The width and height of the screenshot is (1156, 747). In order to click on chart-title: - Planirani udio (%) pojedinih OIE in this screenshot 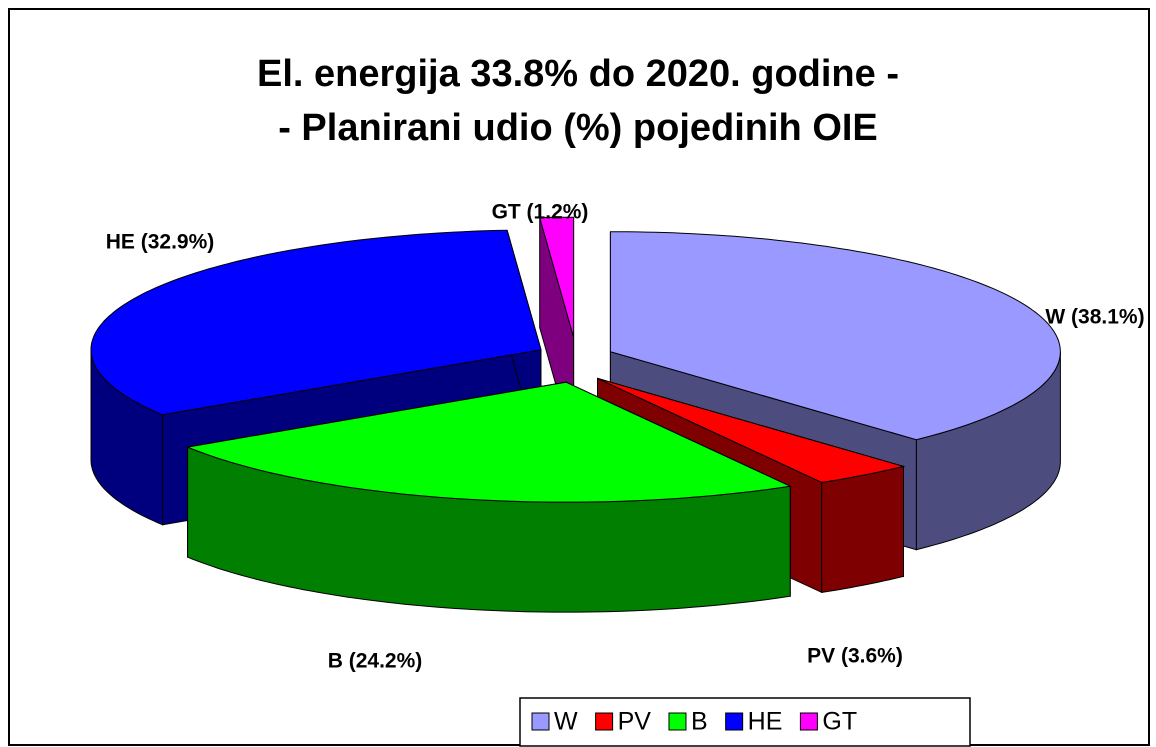, I will do `click(578, 128)`.